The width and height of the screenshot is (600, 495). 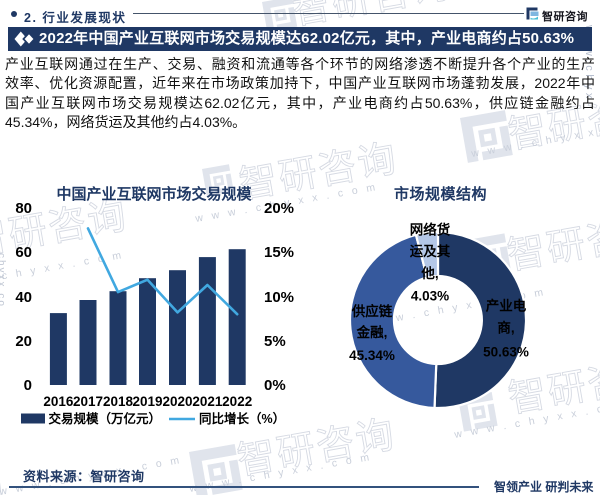 What do you see at coordinates (430, 229) in the screenshot?
I see `svg-text: 网络货` at bounding box center [430, 229].